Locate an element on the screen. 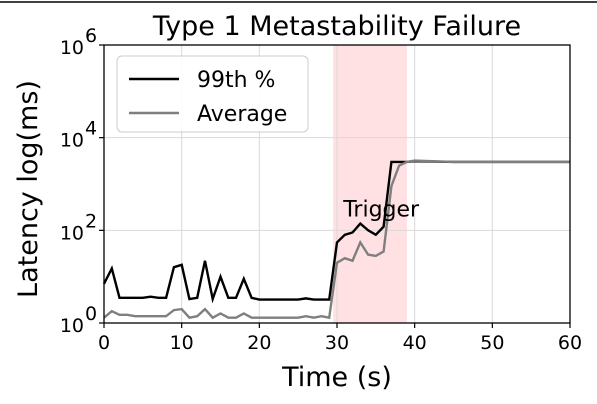 The height and width of the screenshot is (404, 597). y-tick-exponent: 2 is located at coordinates (91, 221).